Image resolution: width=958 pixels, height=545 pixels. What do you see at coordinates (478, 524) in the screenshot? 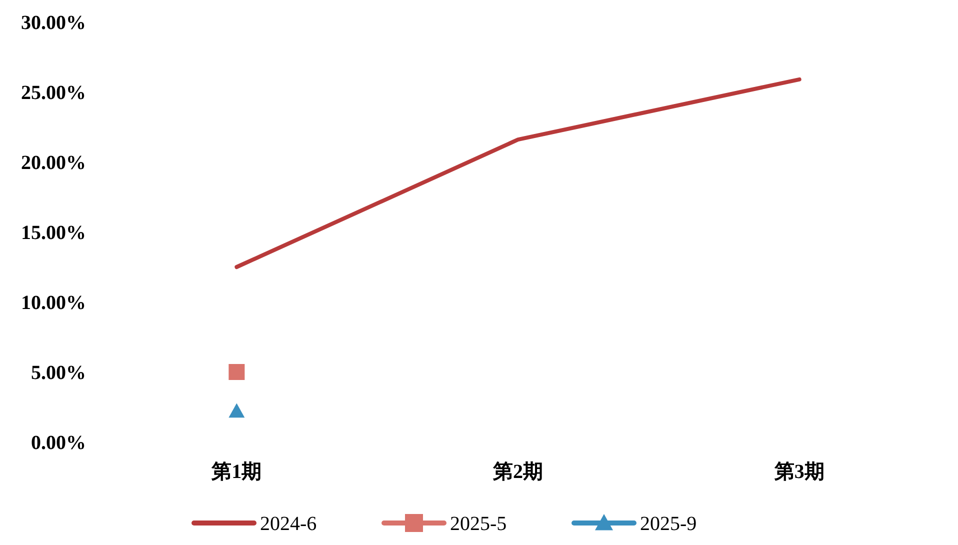
I see `legend-label: 2025-5` at bounding box center [478, 524].